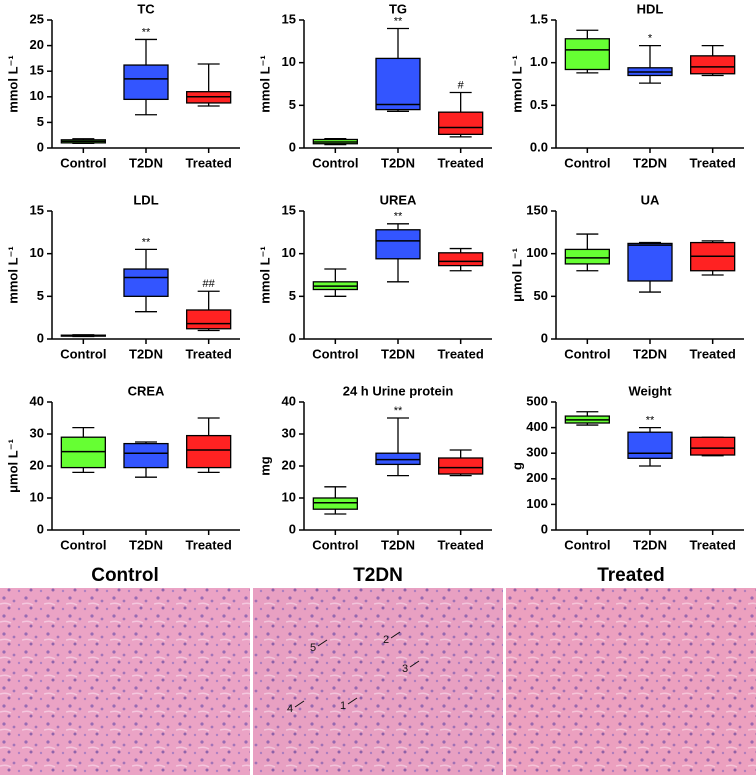 The image size is (756, 775). I want to click on chart-title: 24 h Urine protein, so click(398, 390).